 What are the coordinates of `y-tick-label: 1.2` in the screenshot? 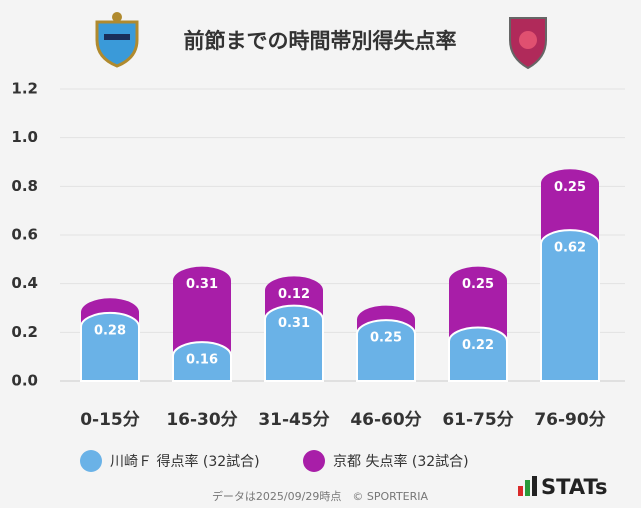 It's located at (24, 89).